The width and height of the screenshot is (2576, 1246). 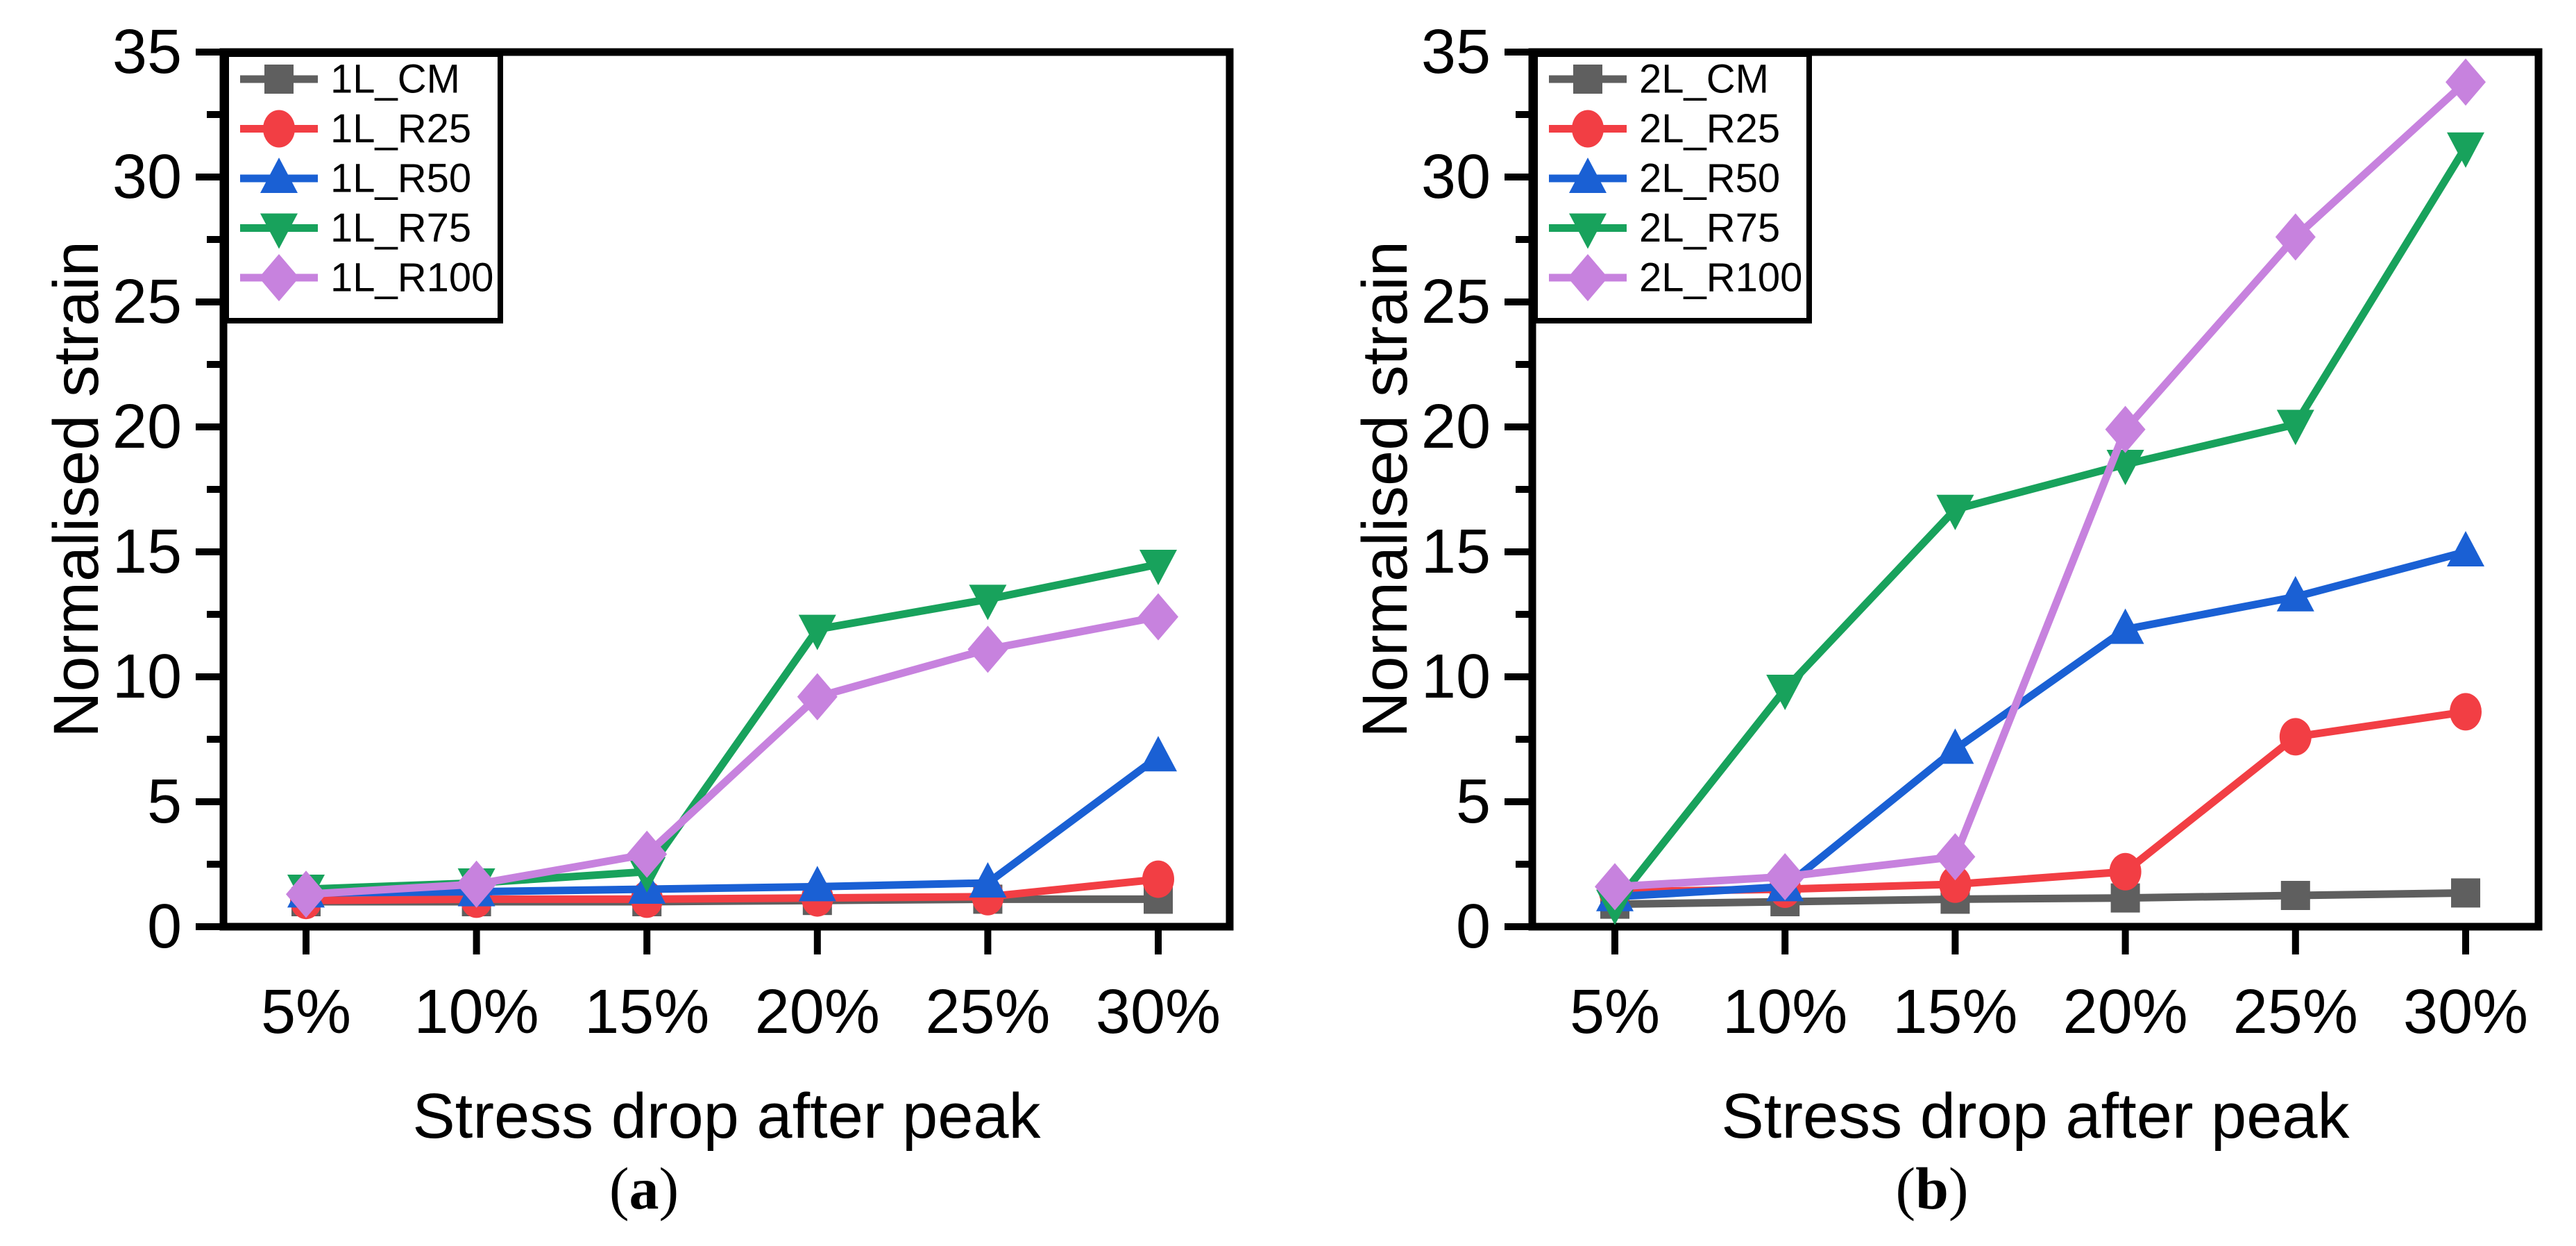 What do you see at coordinates (1709, 178) in the screenshot?
I see `legend-label: 2L_R50` at bounding box center [1709, 178].